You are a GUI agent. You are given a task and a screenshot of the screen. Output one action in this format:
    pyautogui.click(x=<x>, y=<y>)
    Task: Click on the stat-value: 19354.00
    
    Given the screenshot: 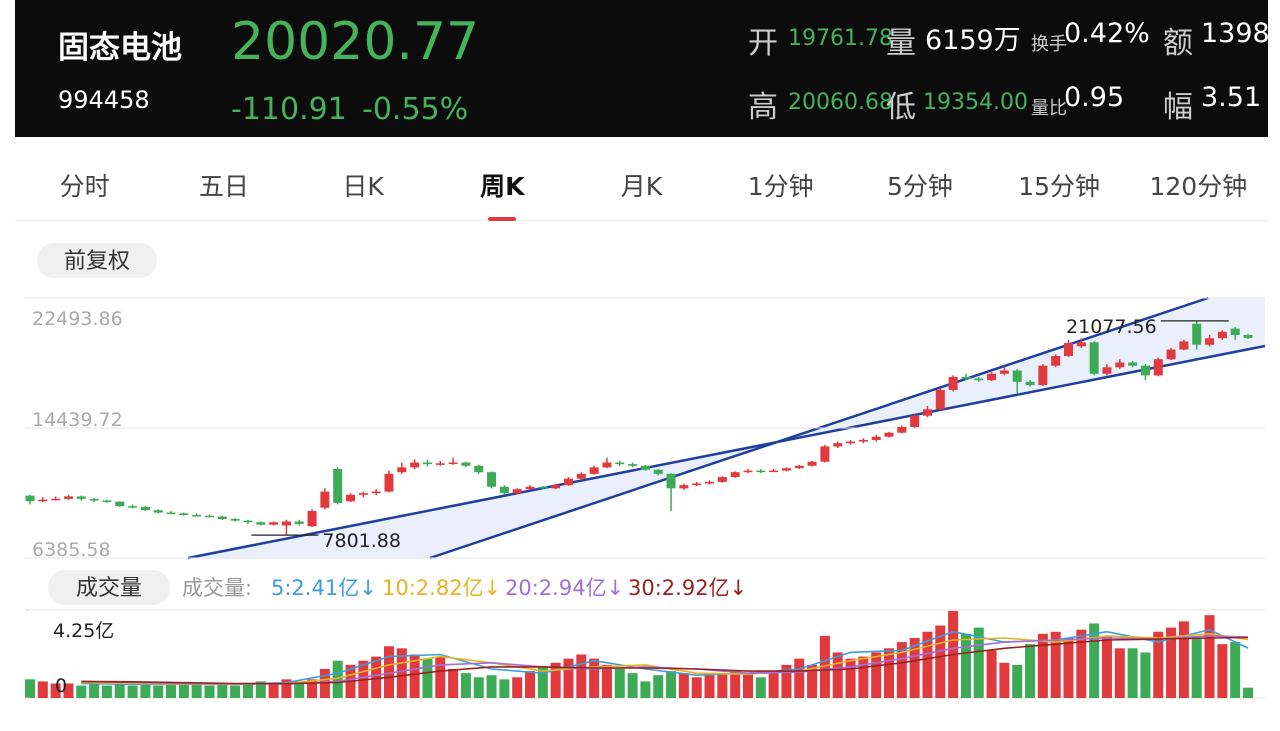 What is the action you would take?
    pyautogui.click(x=975, y=102)
    